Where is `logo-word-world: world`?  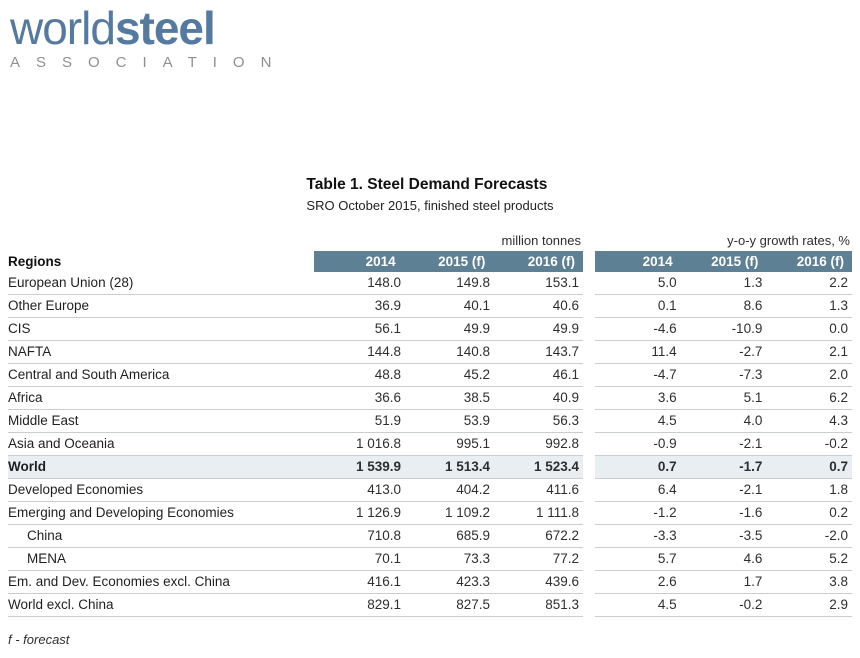 logo-word-world: world is located at coordinates (63, 28).